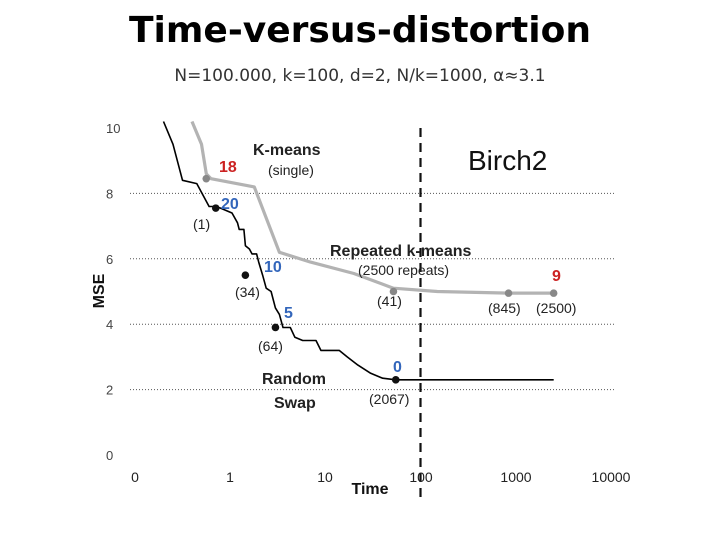 Image resolution: width=720 pixels, height=540 pixels. What do you see at coordinates (113, 128) in the screenshot?
I see `y-tick-label: 10` at bounding box center [113, 128].